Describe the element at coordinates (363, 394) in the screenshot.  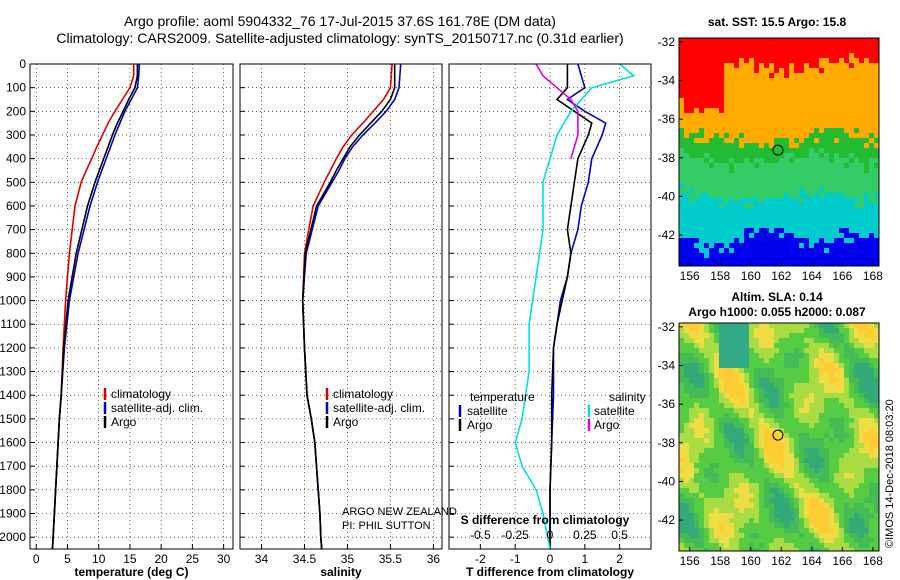
I see `legend-entry: climatology` at that location.